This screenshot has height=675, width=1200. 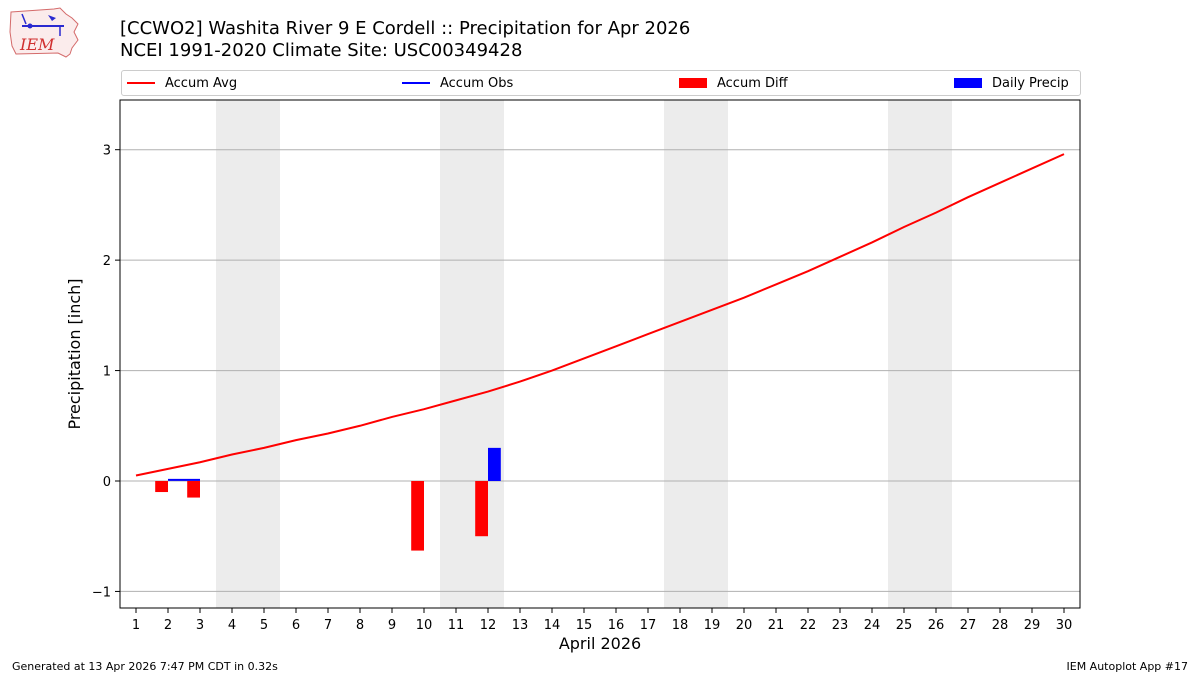 What do you see at coordinates (1032, 625) in the screenshot?
I see `x-tick-label: 29` at bounding box center [1032, 625].